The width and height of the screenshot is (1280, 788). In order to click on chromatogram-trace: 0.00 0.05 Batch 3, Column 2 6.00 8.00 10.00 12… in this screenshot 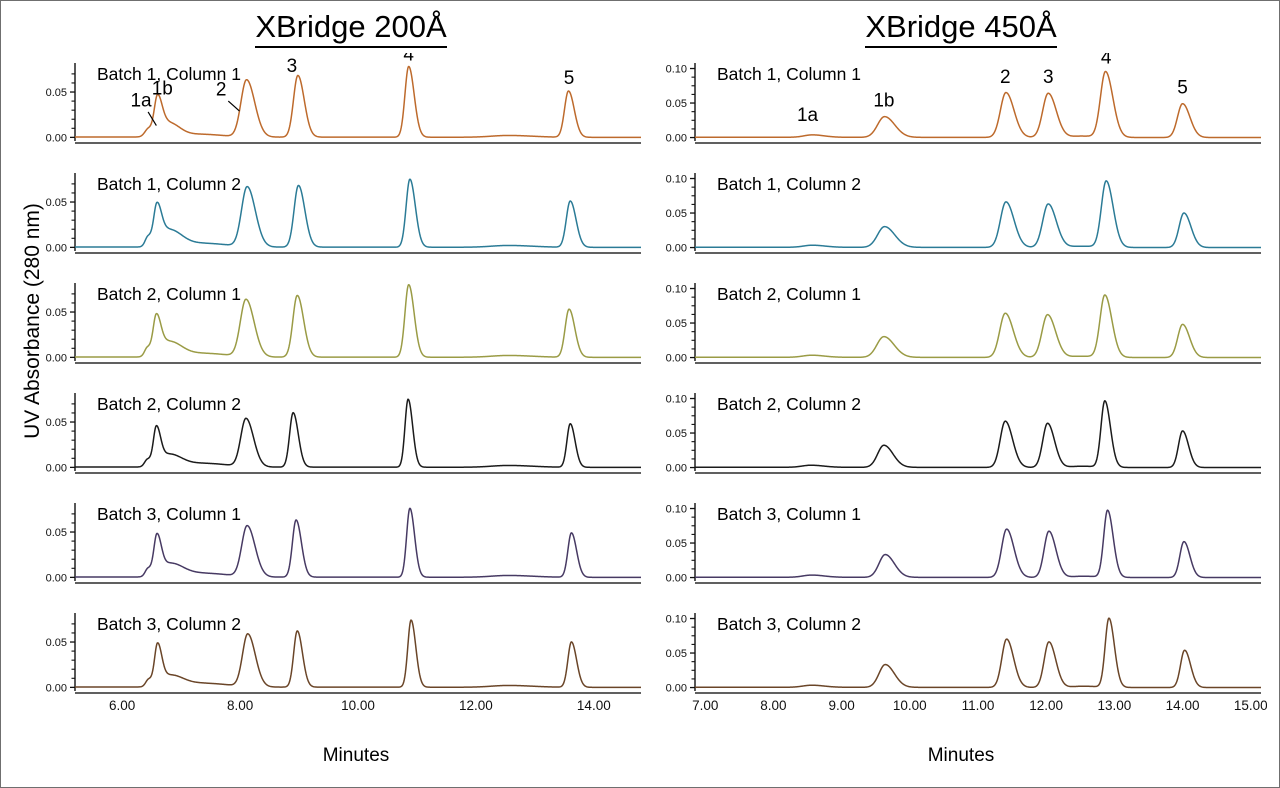, I will do `click(344, 663)`.